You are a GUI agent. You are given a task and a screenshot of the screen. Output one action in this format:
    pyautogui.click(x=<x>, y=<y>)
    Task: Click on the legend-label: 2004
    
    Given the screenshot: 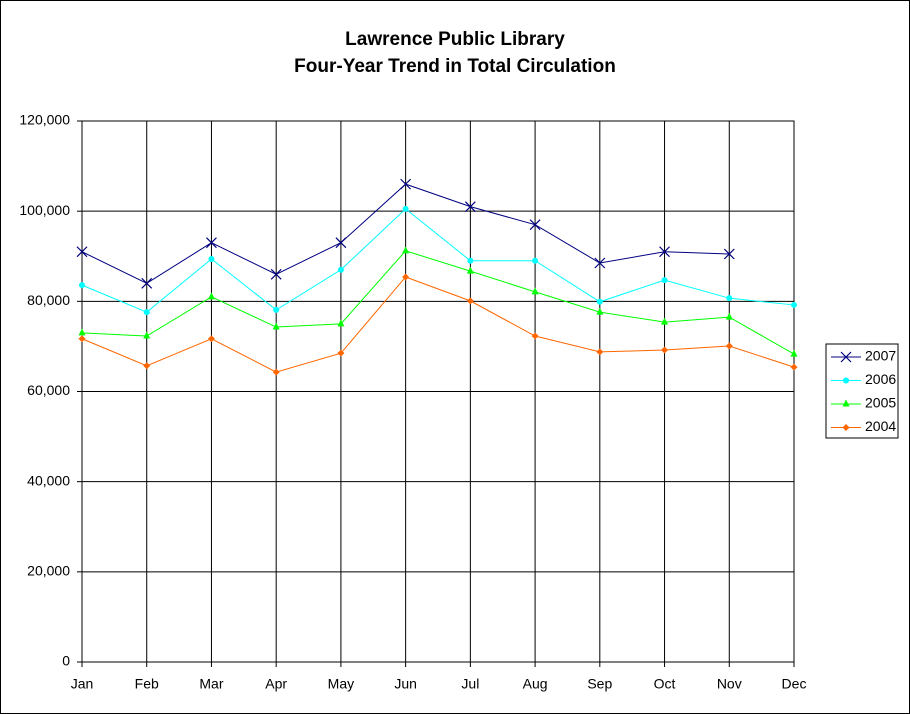 What is the action you would take?
    pyautogui.click(x=880, y=426)
    